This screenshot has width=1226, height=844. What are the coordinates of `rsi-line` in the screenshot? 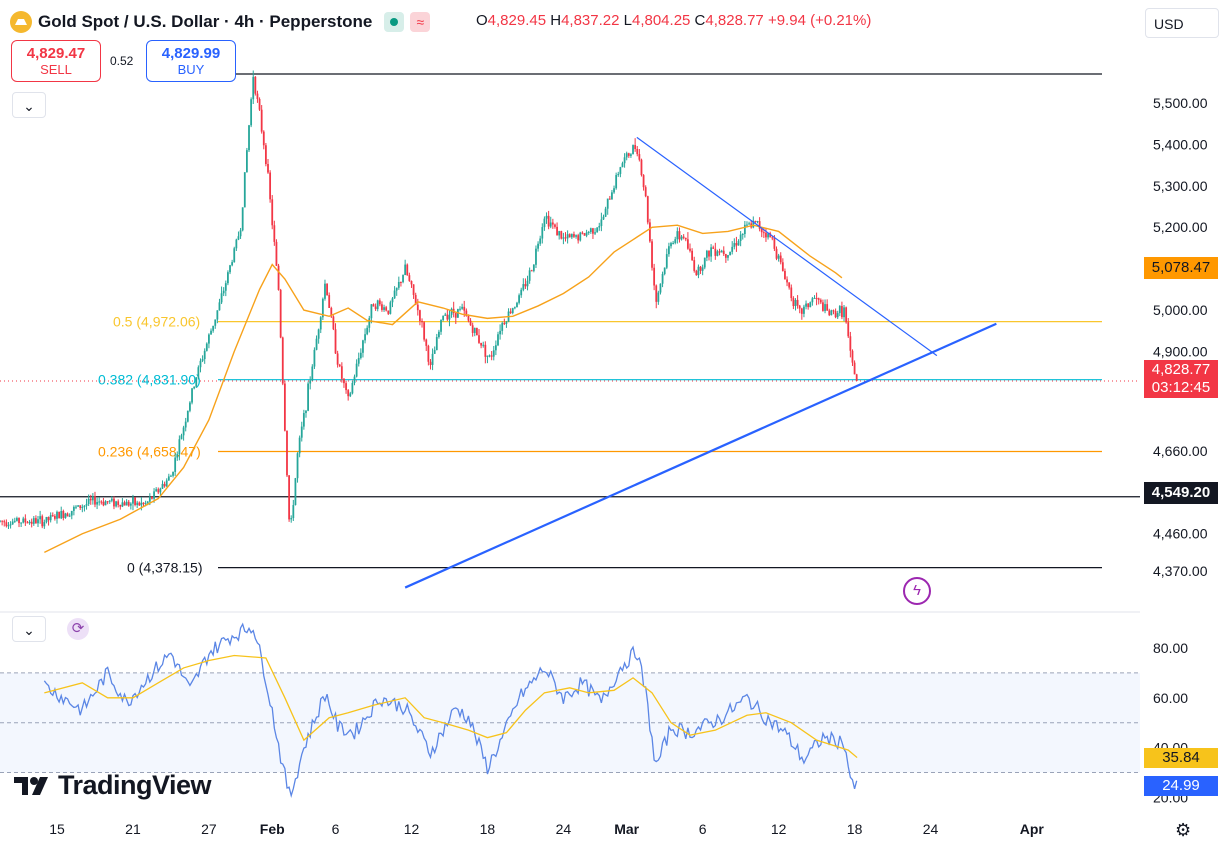 It's located at (450, 710).